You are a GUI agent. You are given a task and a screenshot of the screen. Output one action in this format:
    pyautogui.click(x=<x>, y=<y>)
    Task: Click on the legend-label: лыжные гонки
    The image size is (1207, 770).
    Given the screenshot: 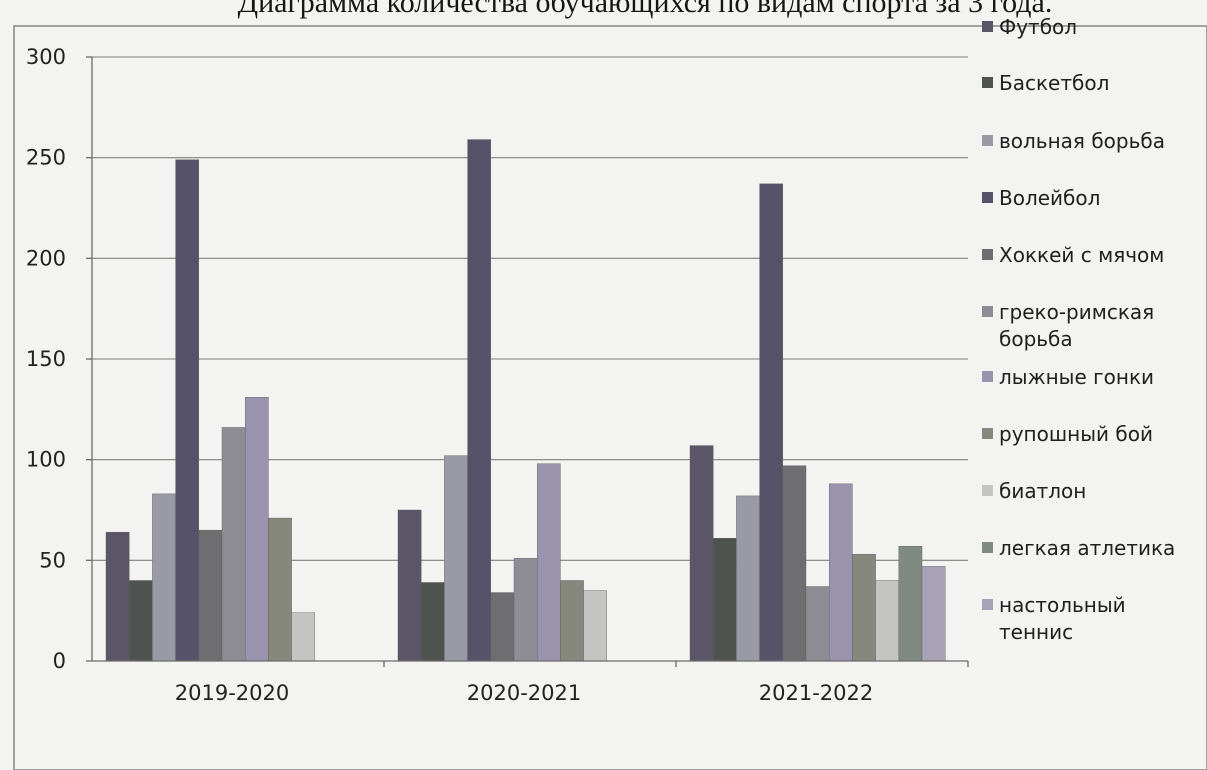 What is the action you would take?
    pyautogui.click(x=1077, y=377)
    